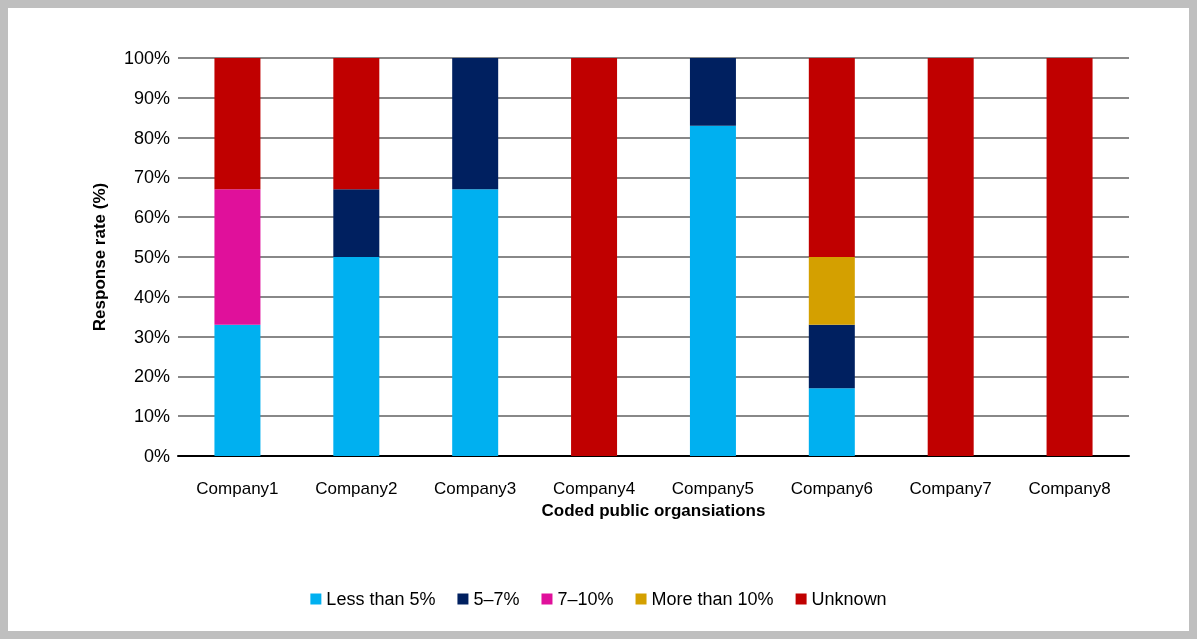 The width and height of the screenshot is (1197, 639). What do you see at coordinates (831, 488) in the screenshot?
I see `x-tick-label: Company6` at bounding box center [831, 488].